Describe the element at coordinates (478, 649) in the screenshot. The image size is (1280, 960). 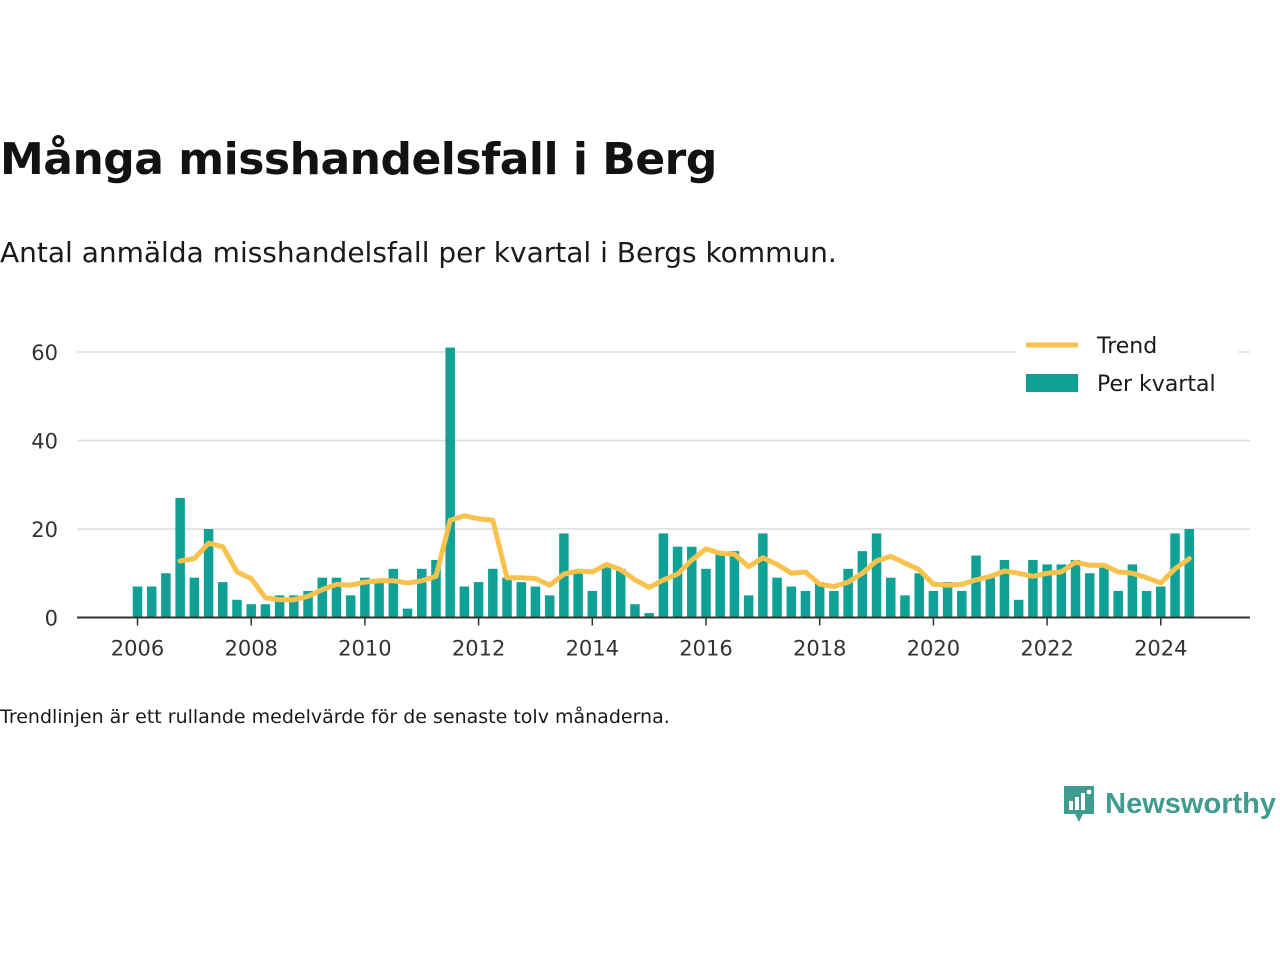
I see `x-tick-label: 2012` at that location.